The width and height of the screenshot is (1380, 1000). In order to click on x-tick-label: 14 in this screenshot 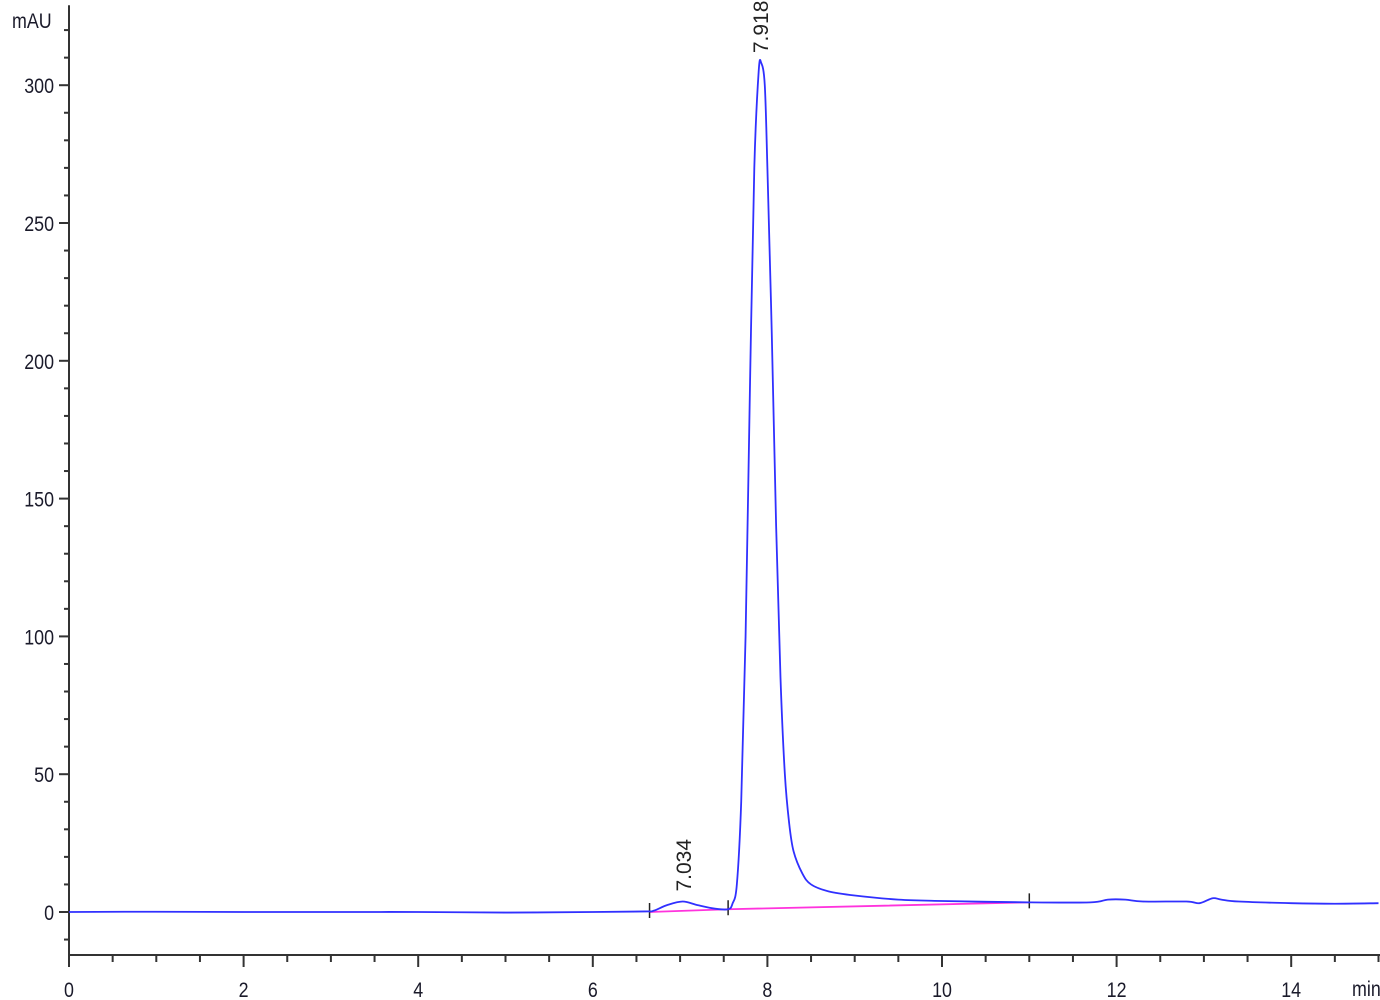, I will do `click(1291, 989)`.